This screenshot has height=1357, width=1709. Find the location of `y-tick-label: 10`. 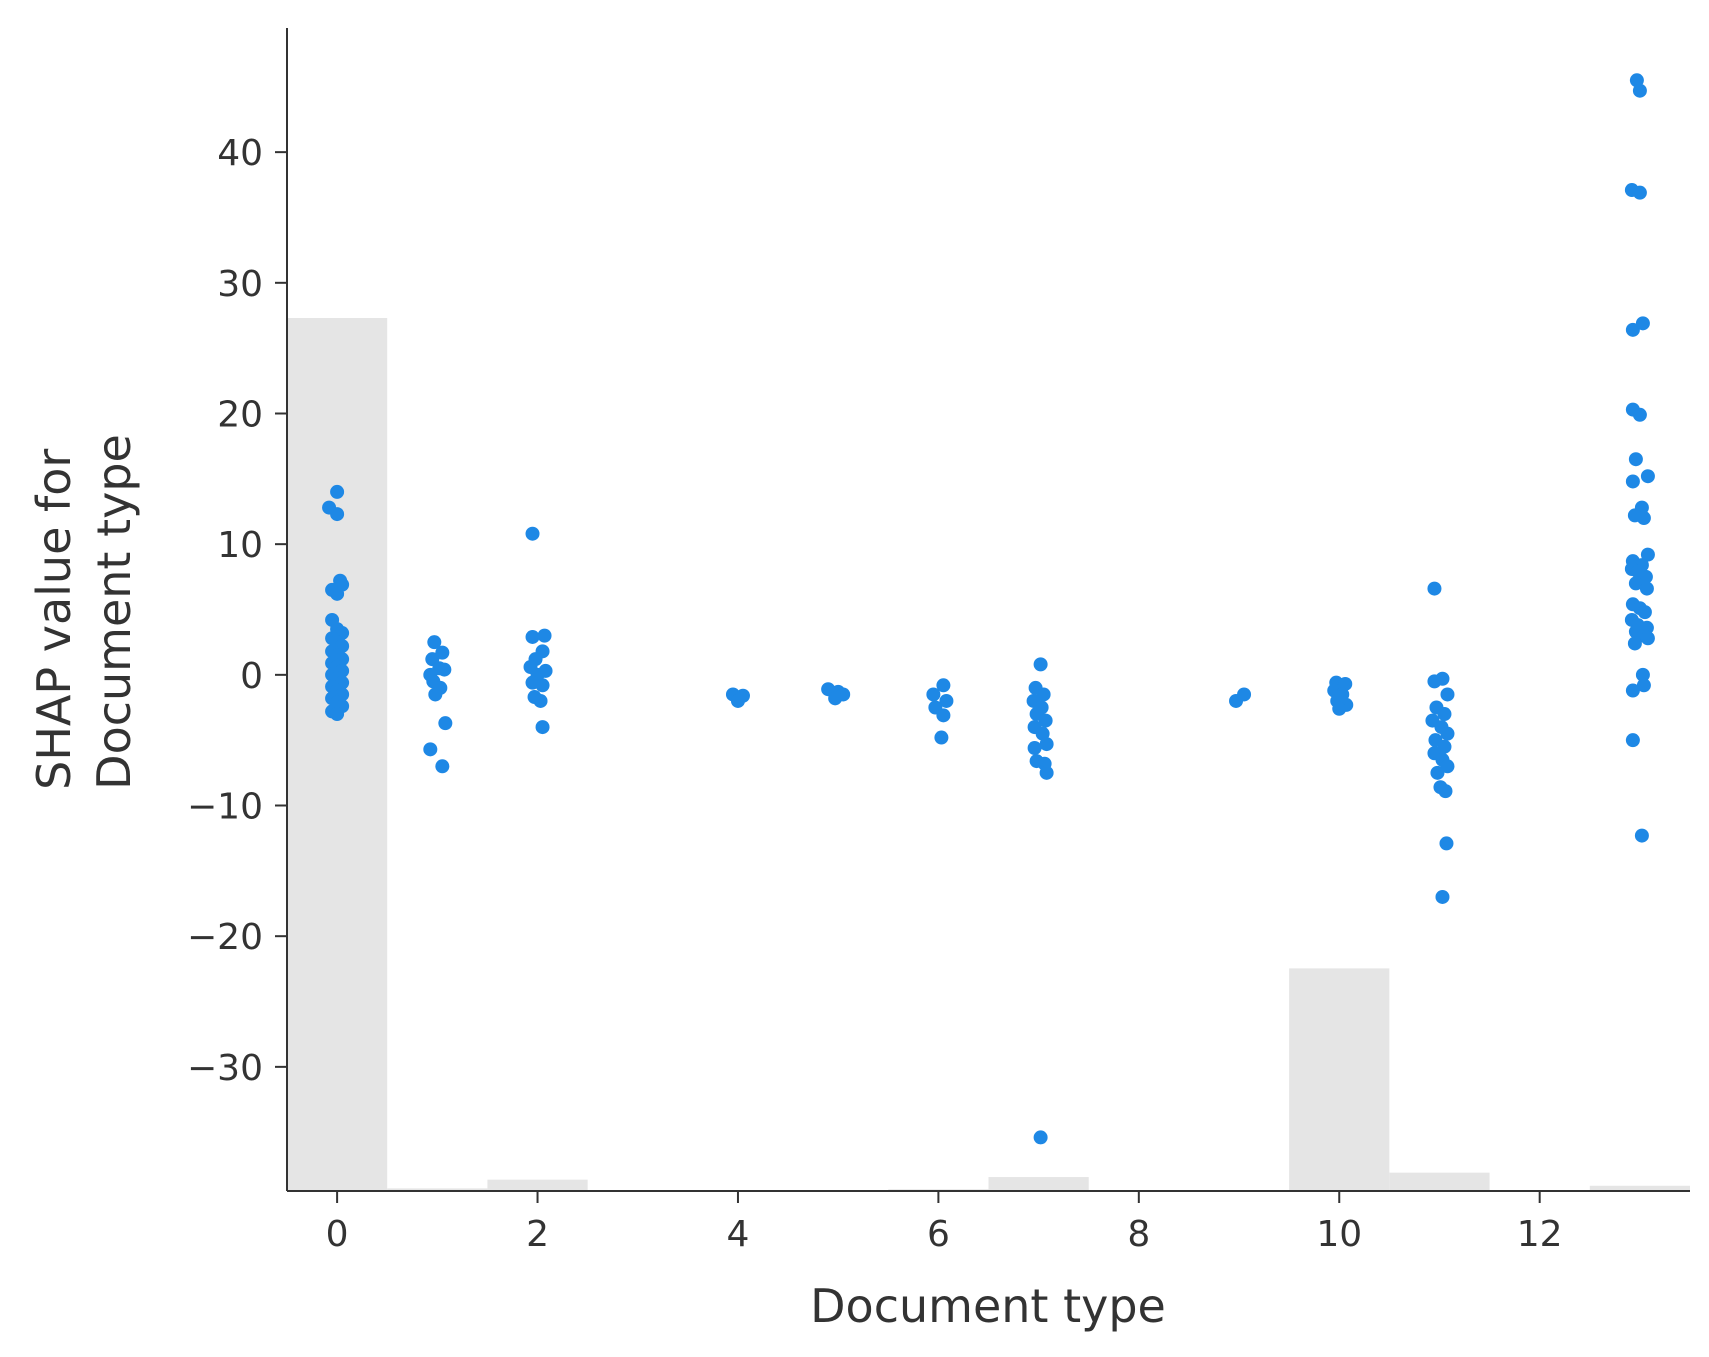

y-tick-label: 10 is located at coordinates (240, 545).